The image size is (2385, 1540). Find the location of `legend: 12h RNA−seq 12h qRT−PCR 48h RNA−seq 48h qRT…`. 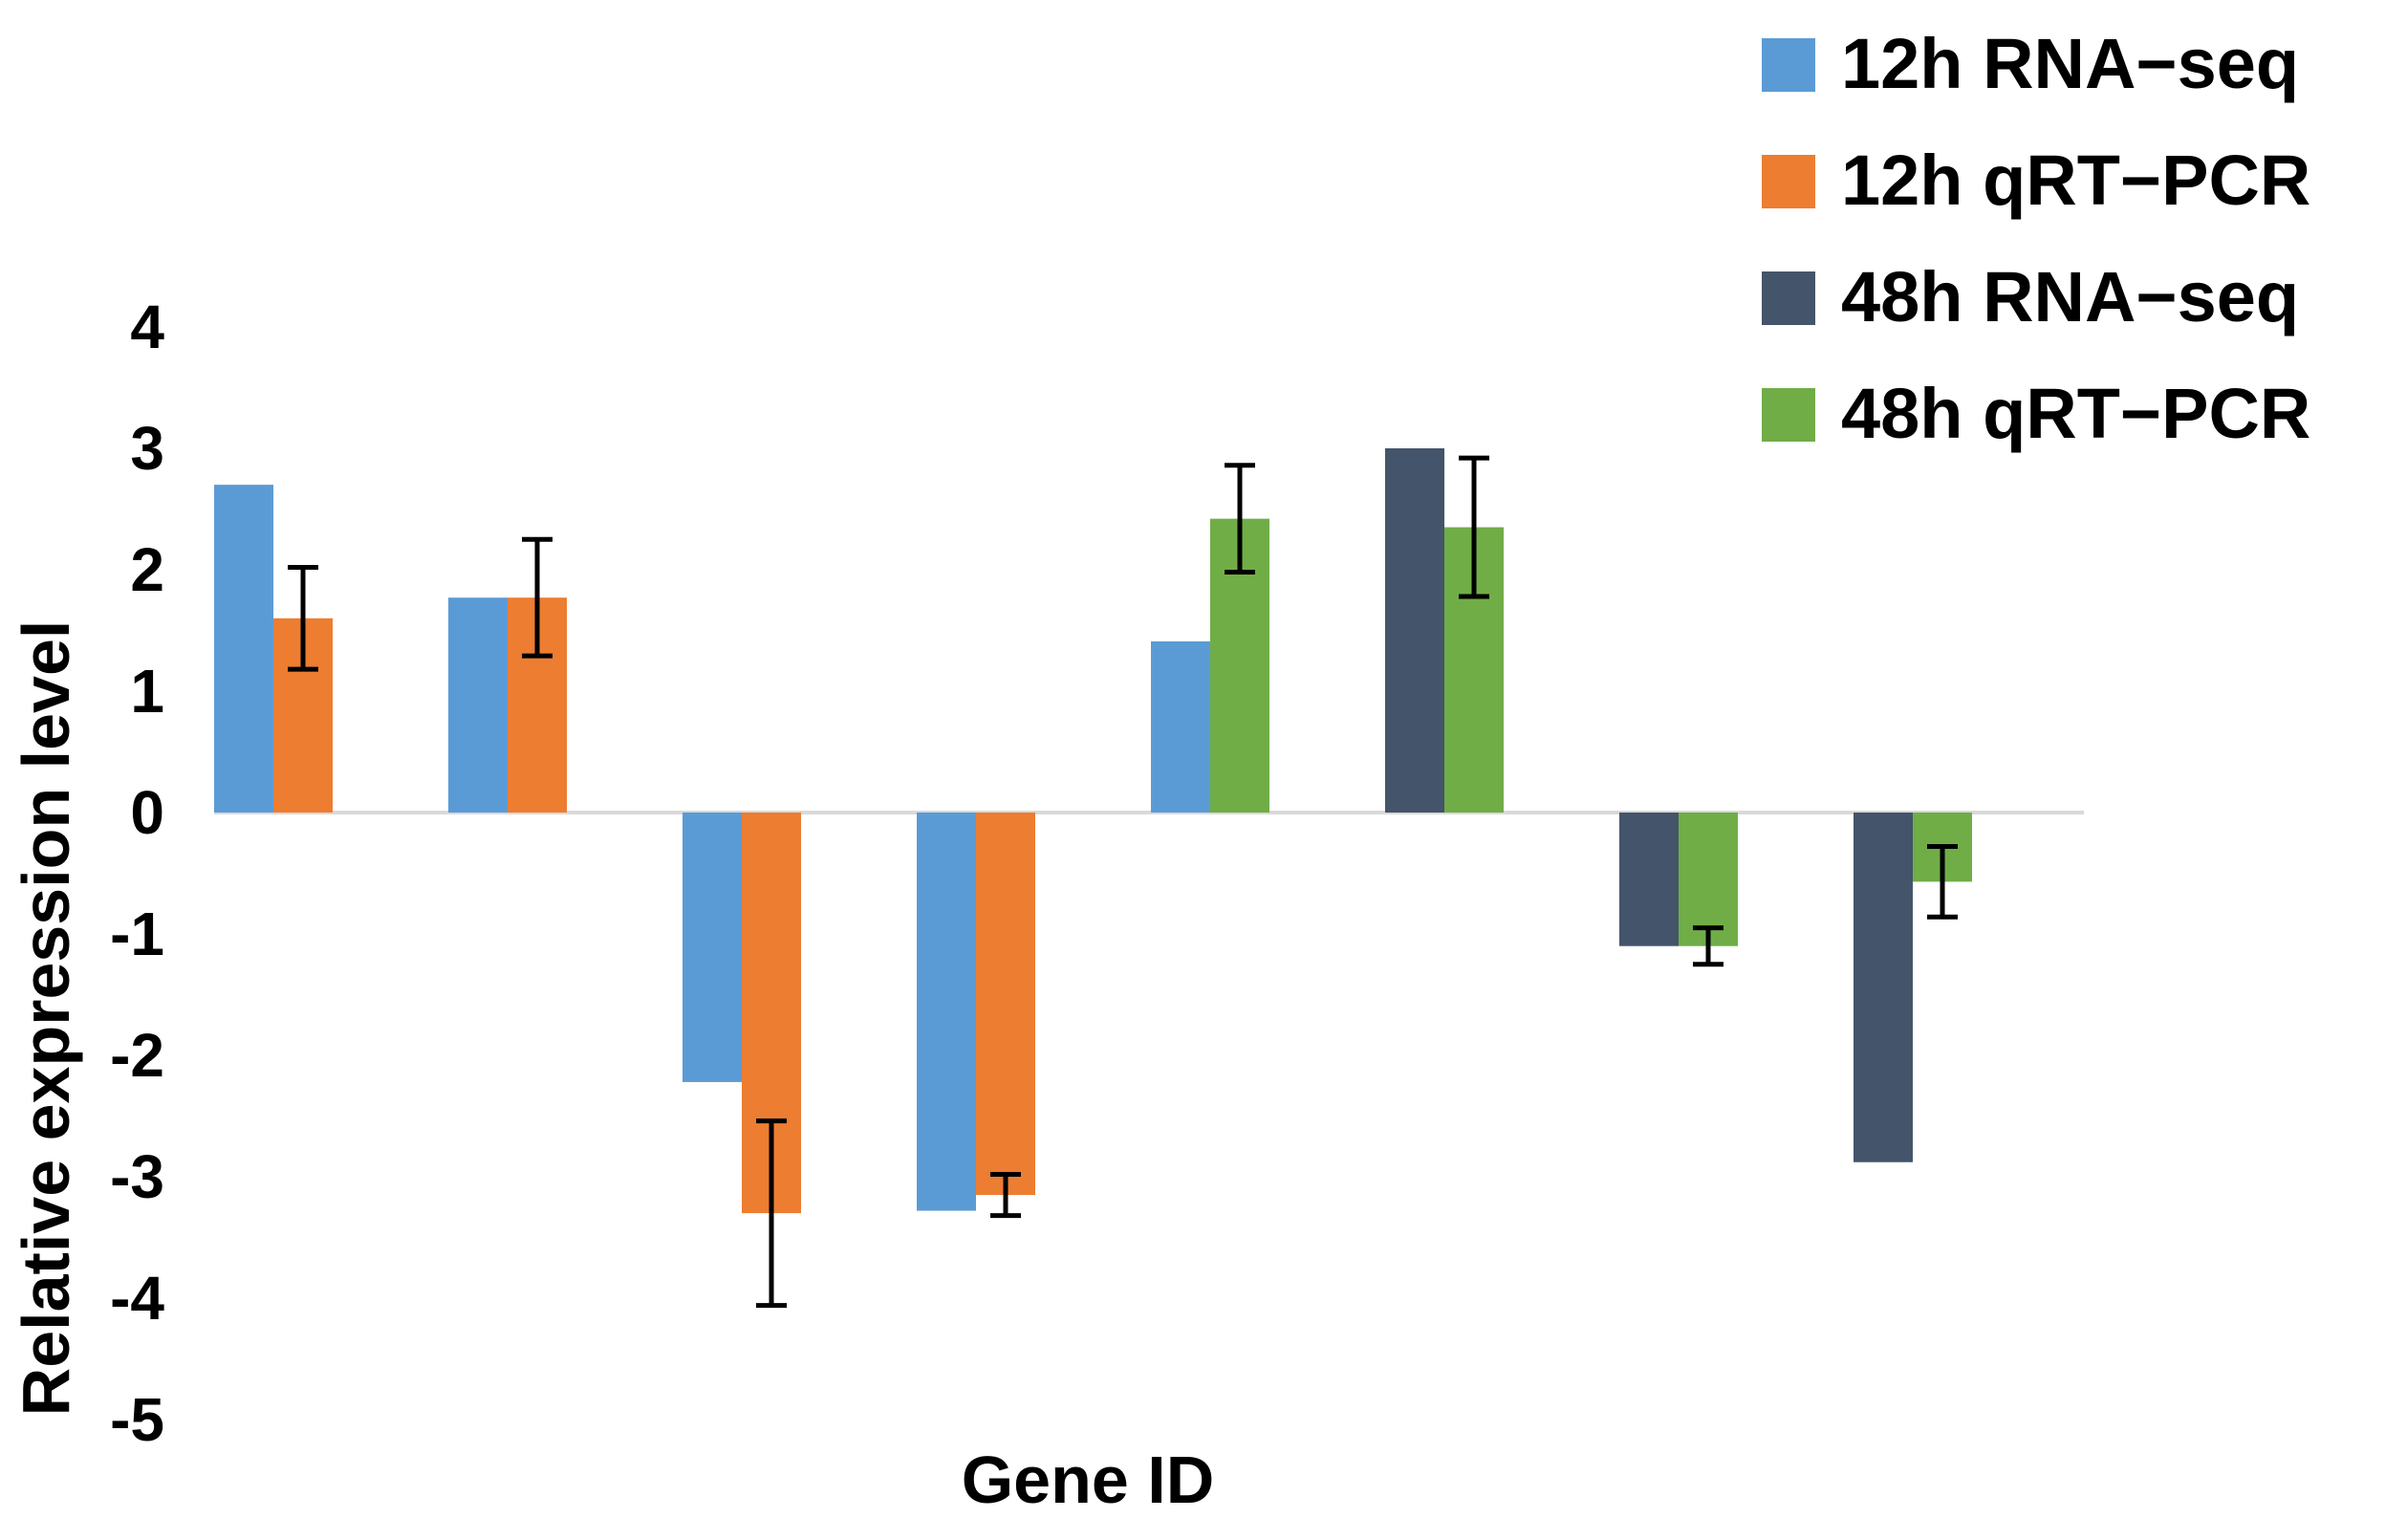

legend: 12h RNA−seq 12h qRT−PCR 48h RNA−seq 48h qRT… is located at coordinates (2036, 239).